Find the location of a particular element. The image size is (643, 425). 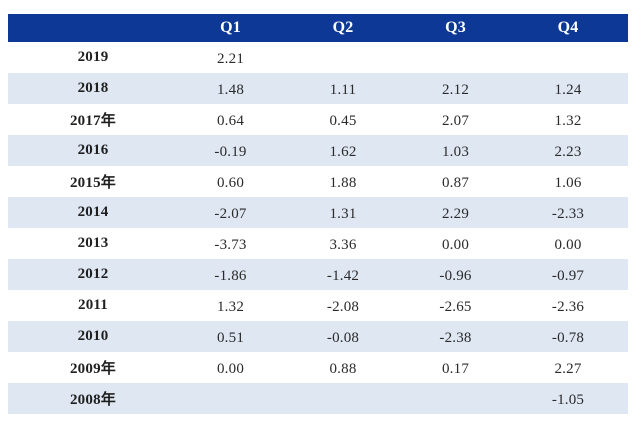

cell-q1: 0.64 is located at coordinates (230, 121).